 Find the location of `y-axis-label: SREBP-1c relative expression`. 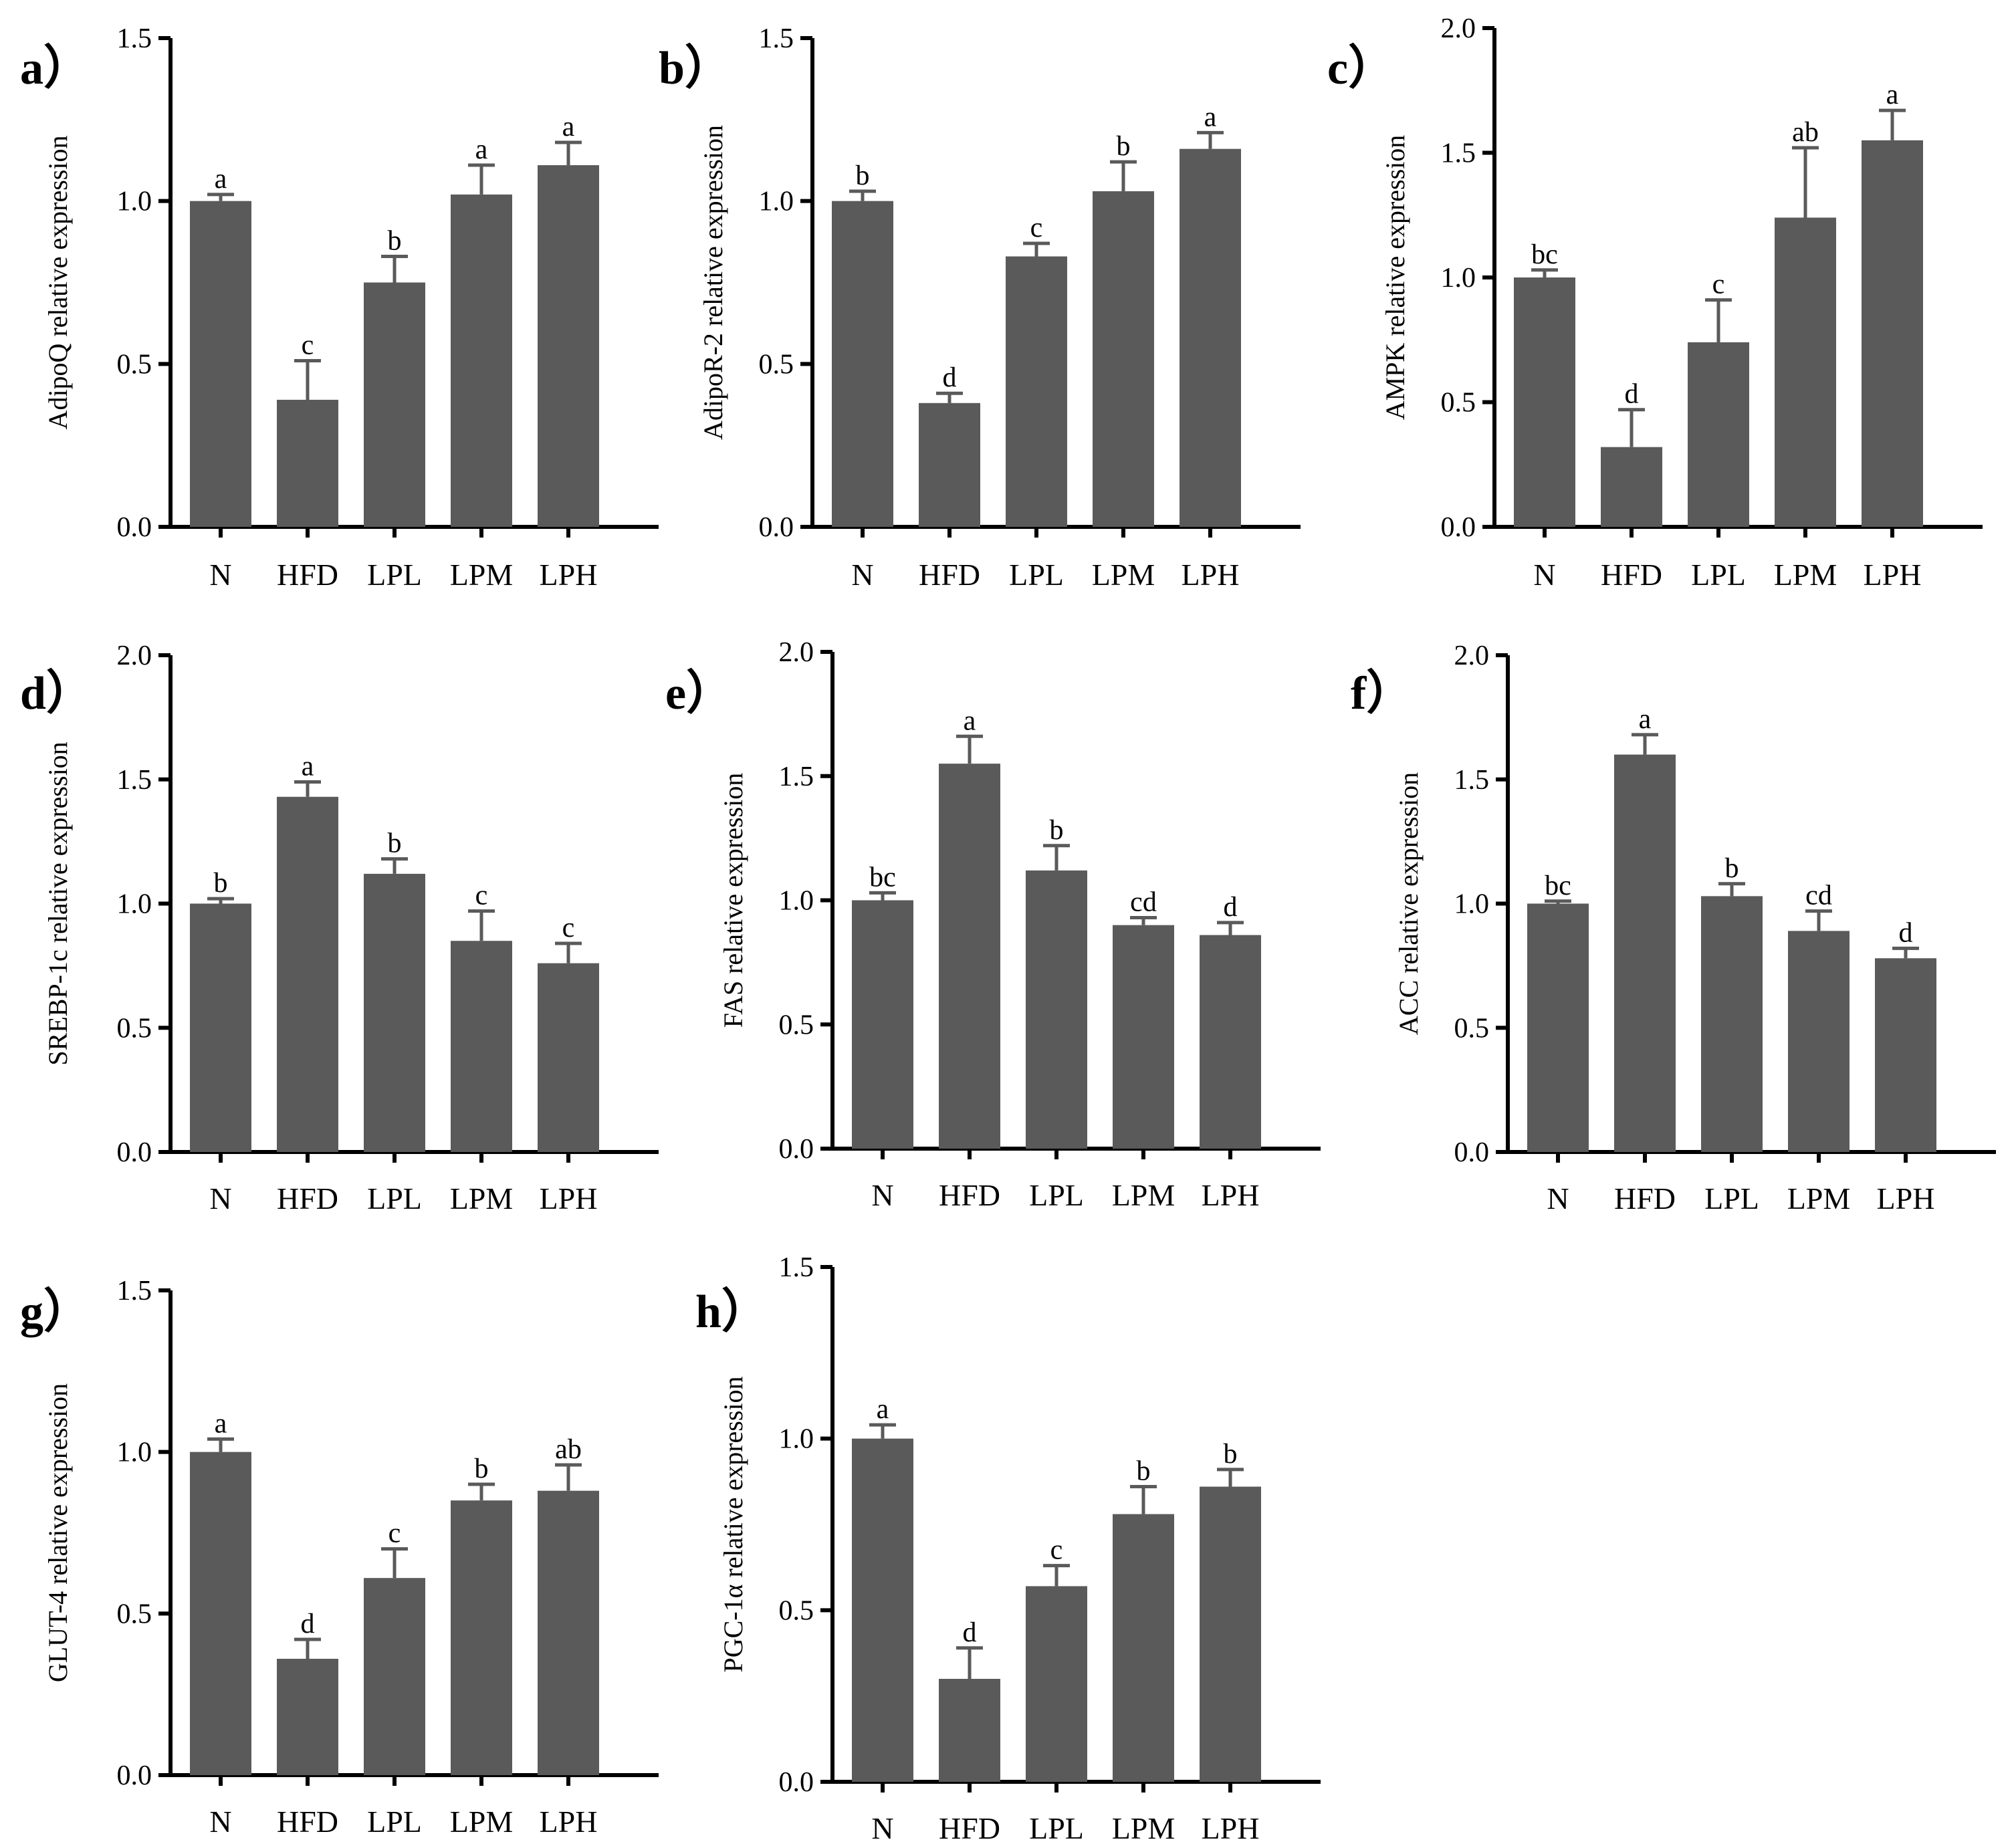

y-axis-label: SREBP-1c relative expression is located at coordinates (58, 903).